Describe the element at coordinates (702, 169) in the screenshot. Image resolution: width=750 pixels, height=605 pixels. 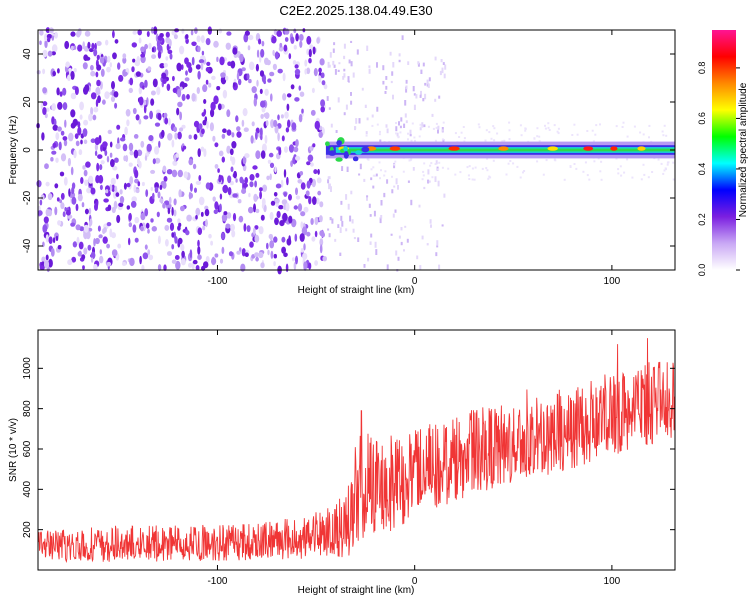
I see `colorbar-tick-label: 0.4` at that location.